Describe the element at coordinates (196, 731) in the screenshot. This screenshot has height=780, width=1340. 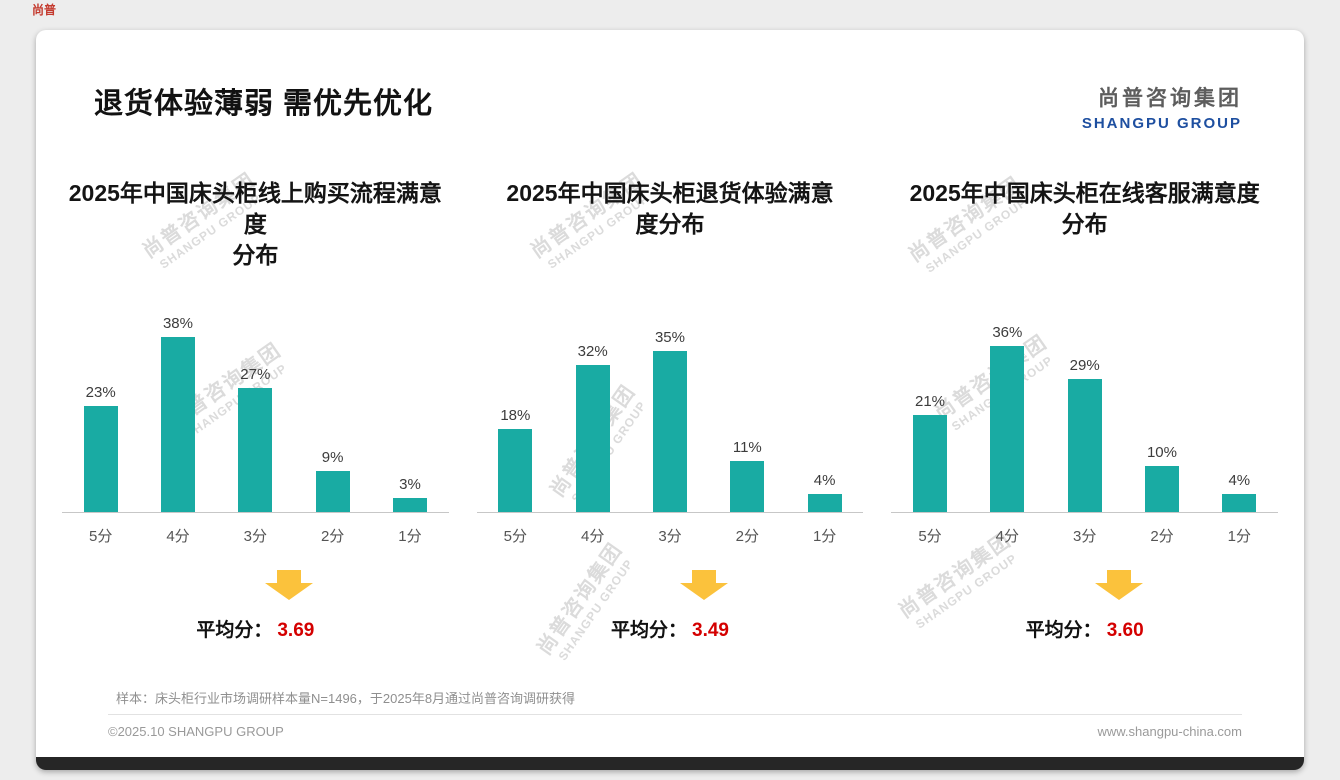
I see `copyright-text: ©2025.10 SHANGPU GROUP` at that location.